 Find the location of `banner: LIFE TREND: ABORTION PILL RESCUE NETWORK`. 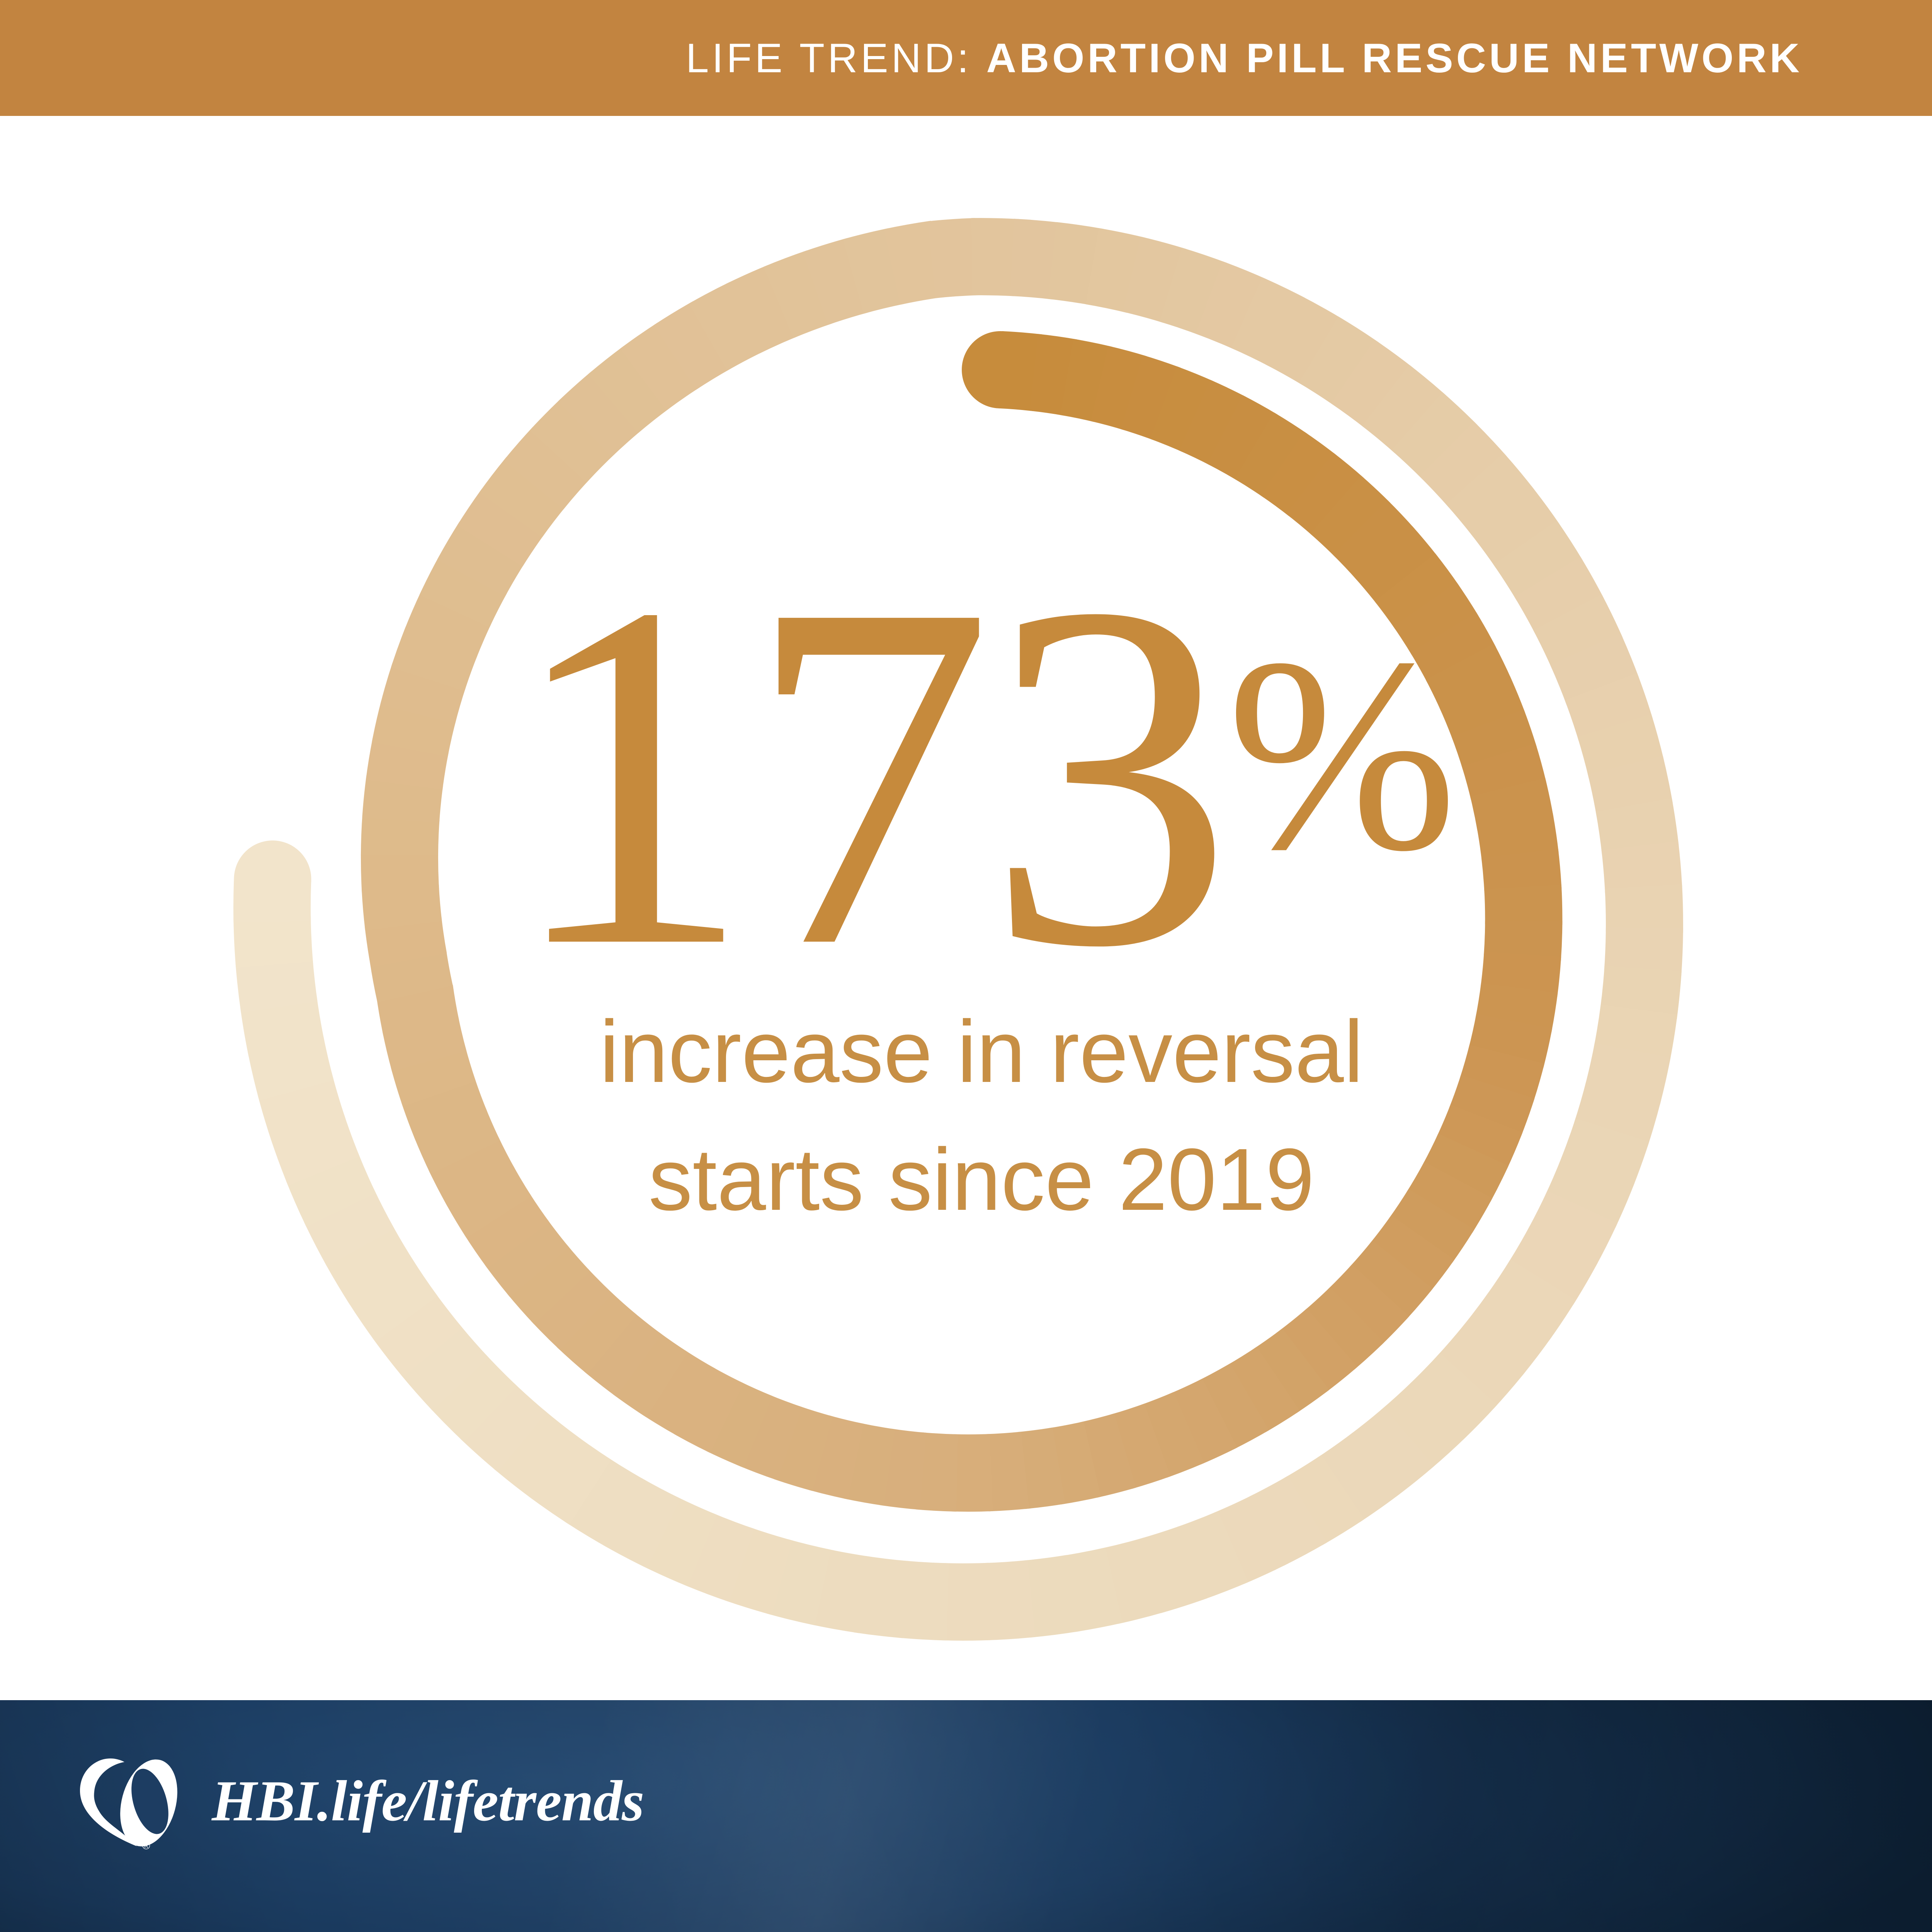

banner: LIFE TREND: ABORTION PILL RESCUE NETWORK is located at coordinates (966, 58).